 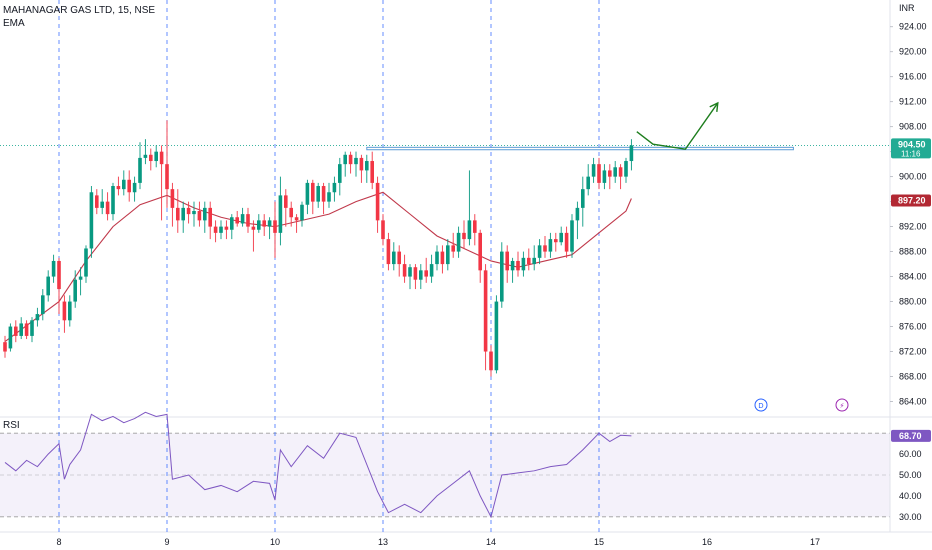 I want to click on rsi-value: 68.70, so click(x=910, y=436).